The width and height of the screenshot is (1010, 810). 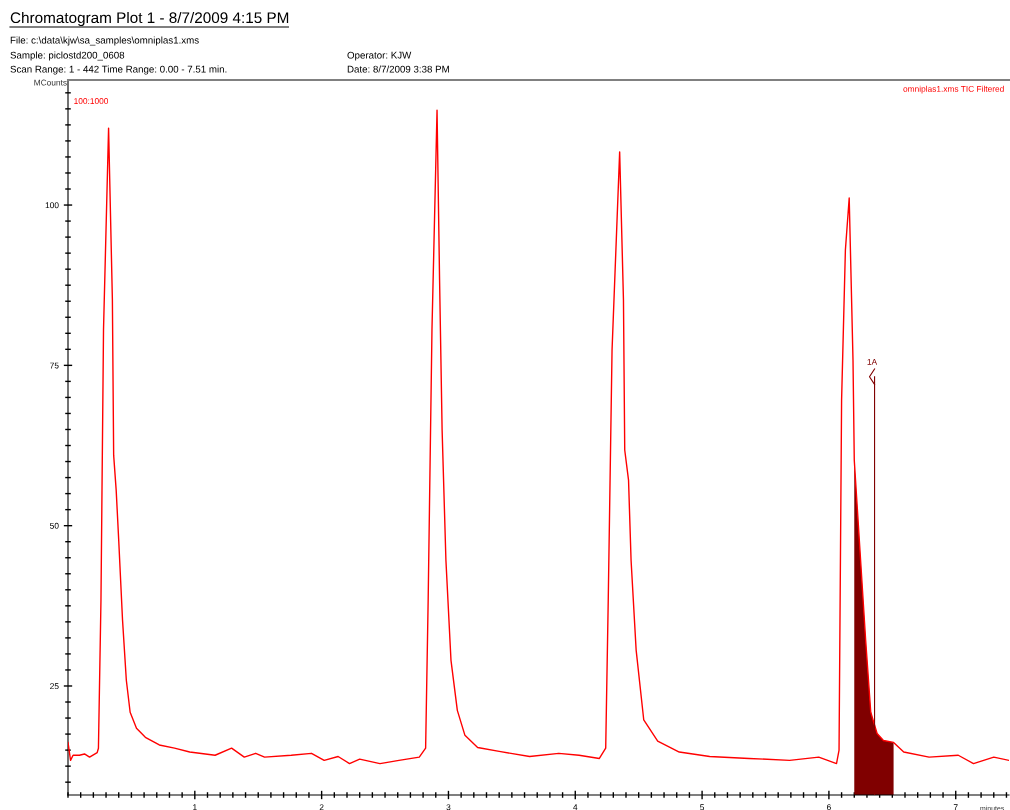 What do you see at coordinates (118, 70) in the screenshot?
I see `text: Scan Range: 1 - 442 Time Range: 0.00 - 7.51 min.` at bounding box center [118, 70].